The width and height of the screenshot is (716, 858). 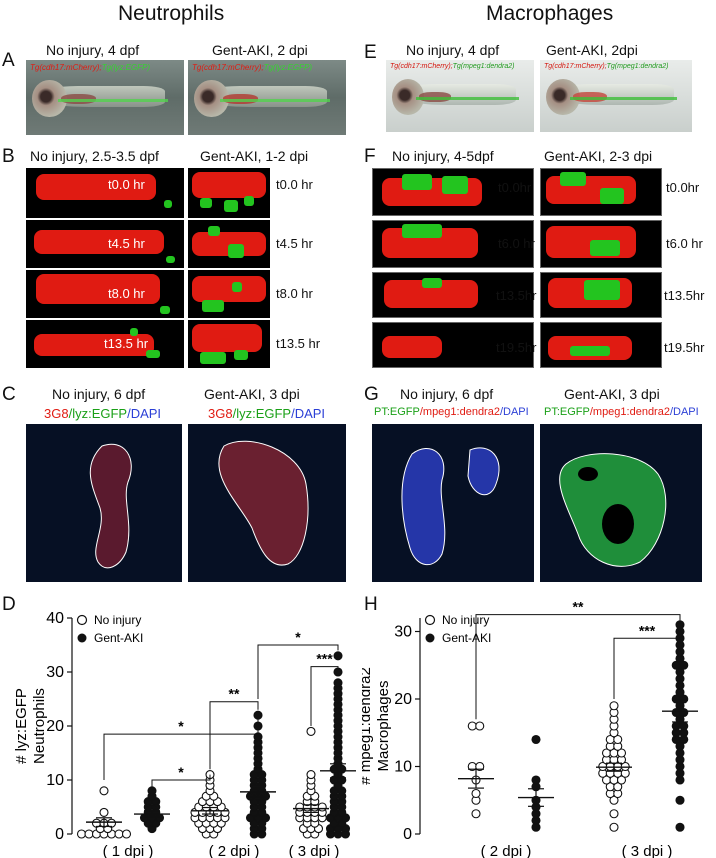 I want to click on panel-g-right-caption: Gent-AKI, 3 dpi, so click(x=612, y=394).